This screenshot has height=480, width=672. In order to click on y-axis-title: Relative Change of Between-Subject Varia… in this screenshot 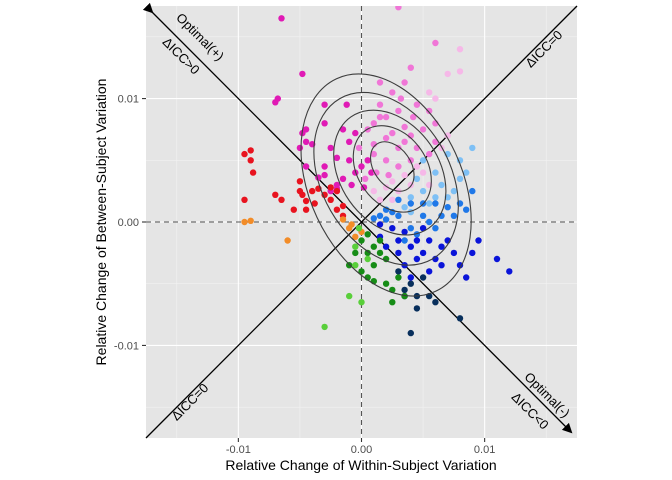, I will do `click(101, 222)`.